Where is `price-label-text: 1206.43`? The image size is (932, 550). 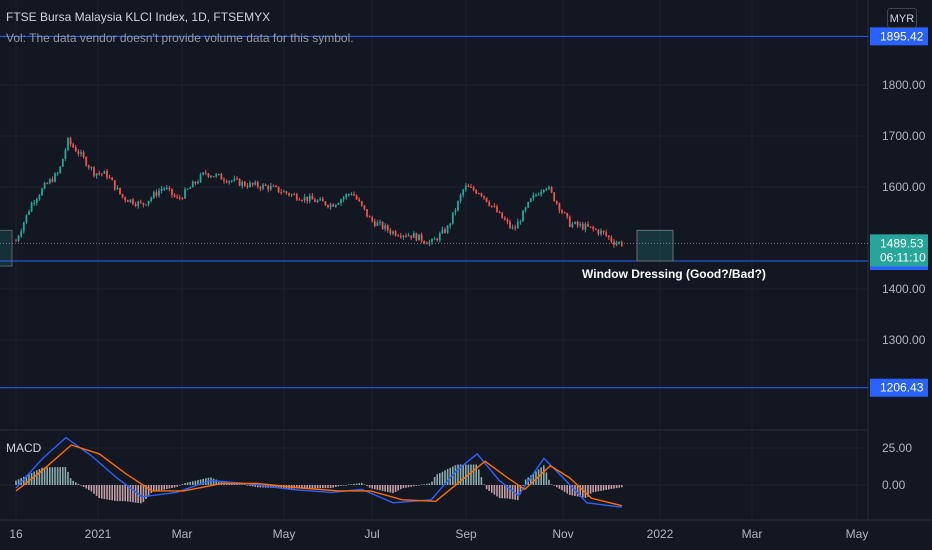
price-label-text: 1206.43 is located at coordinates (902, 388).